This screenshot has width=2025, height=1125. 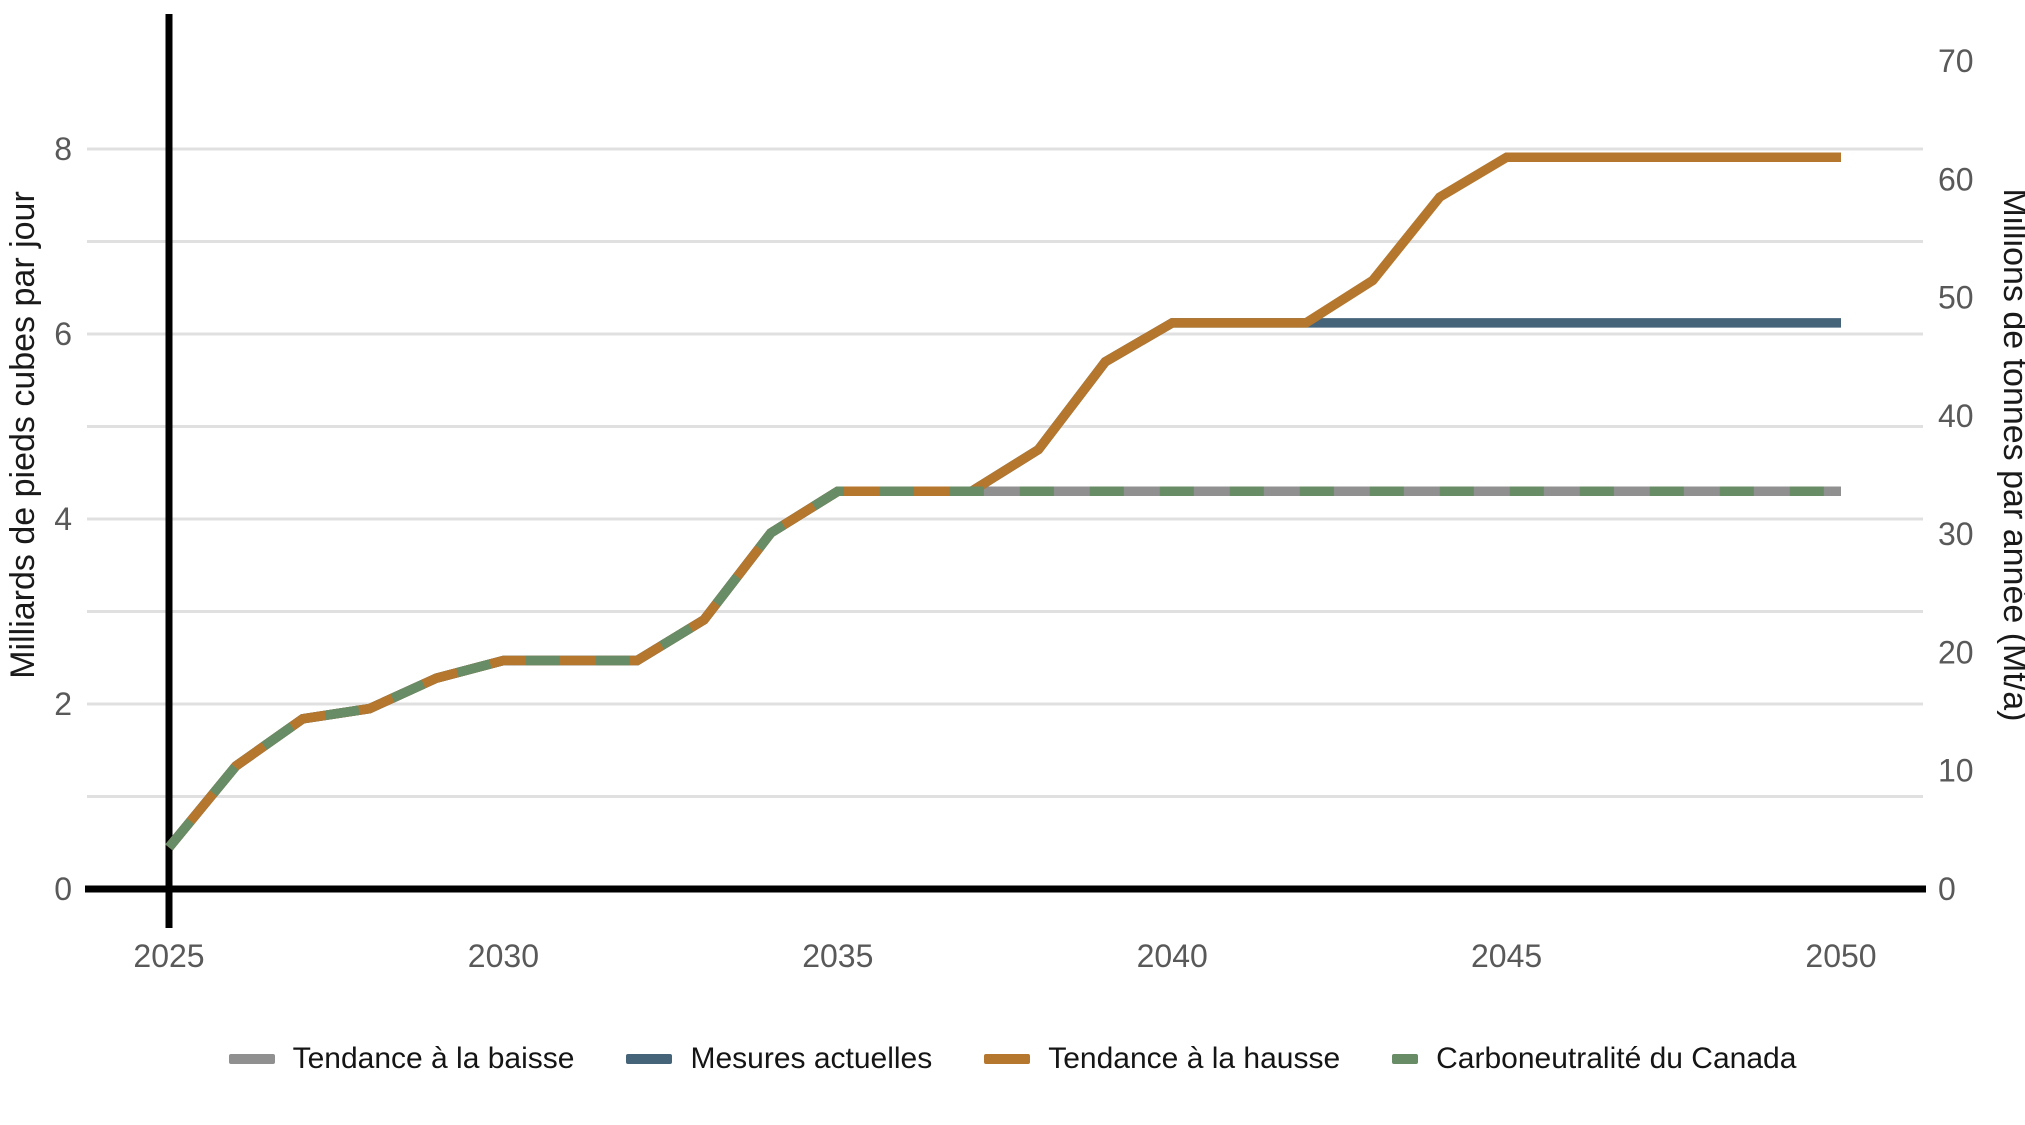 I want to click on x-tick-label: 2025, so click(x=168, y=956).